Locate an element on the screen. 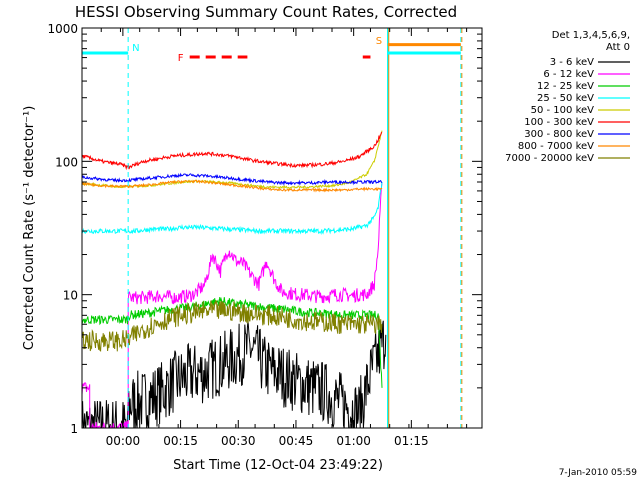 The image size is (640, 484). series-line-7000-20000-kev is located at coordinates (232, 326).